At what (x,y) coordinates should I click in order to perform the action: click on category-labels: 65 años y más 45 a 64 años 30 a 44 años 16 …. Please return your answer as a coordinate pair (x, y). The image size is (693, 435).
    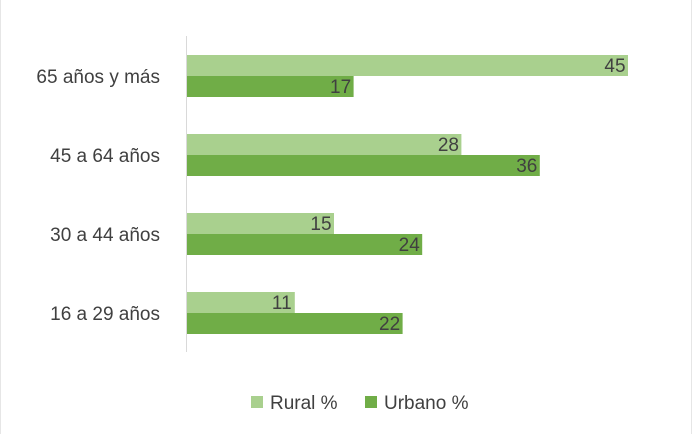
    Looking at the image, I should click on (98, 196).